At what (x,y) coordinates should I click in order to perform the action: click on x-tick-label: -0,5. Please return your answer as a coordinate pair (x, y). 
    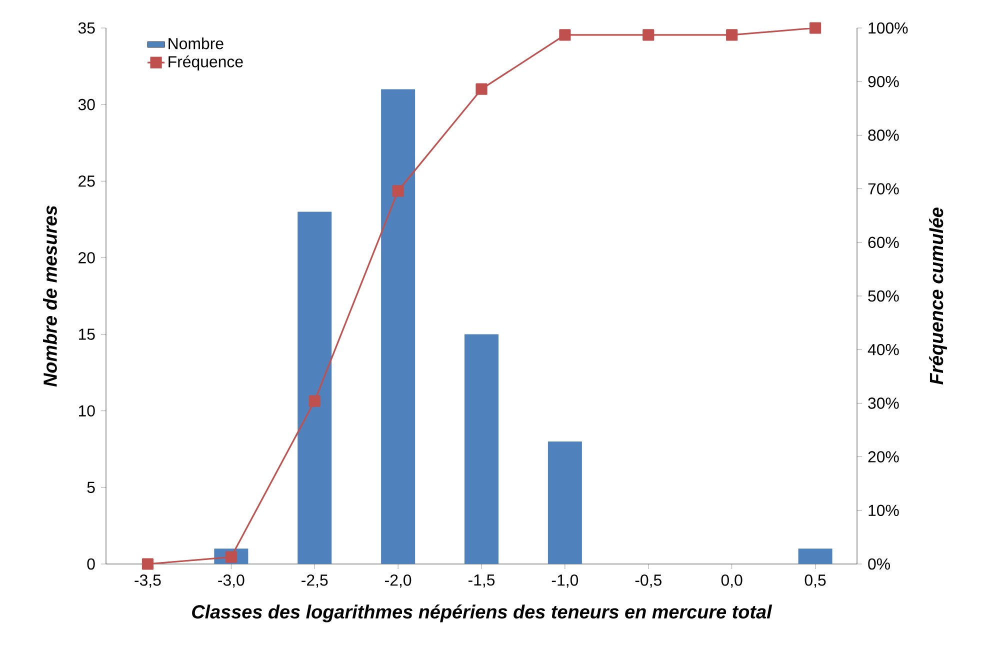
    Looking at the image, I should click on (648, 581).